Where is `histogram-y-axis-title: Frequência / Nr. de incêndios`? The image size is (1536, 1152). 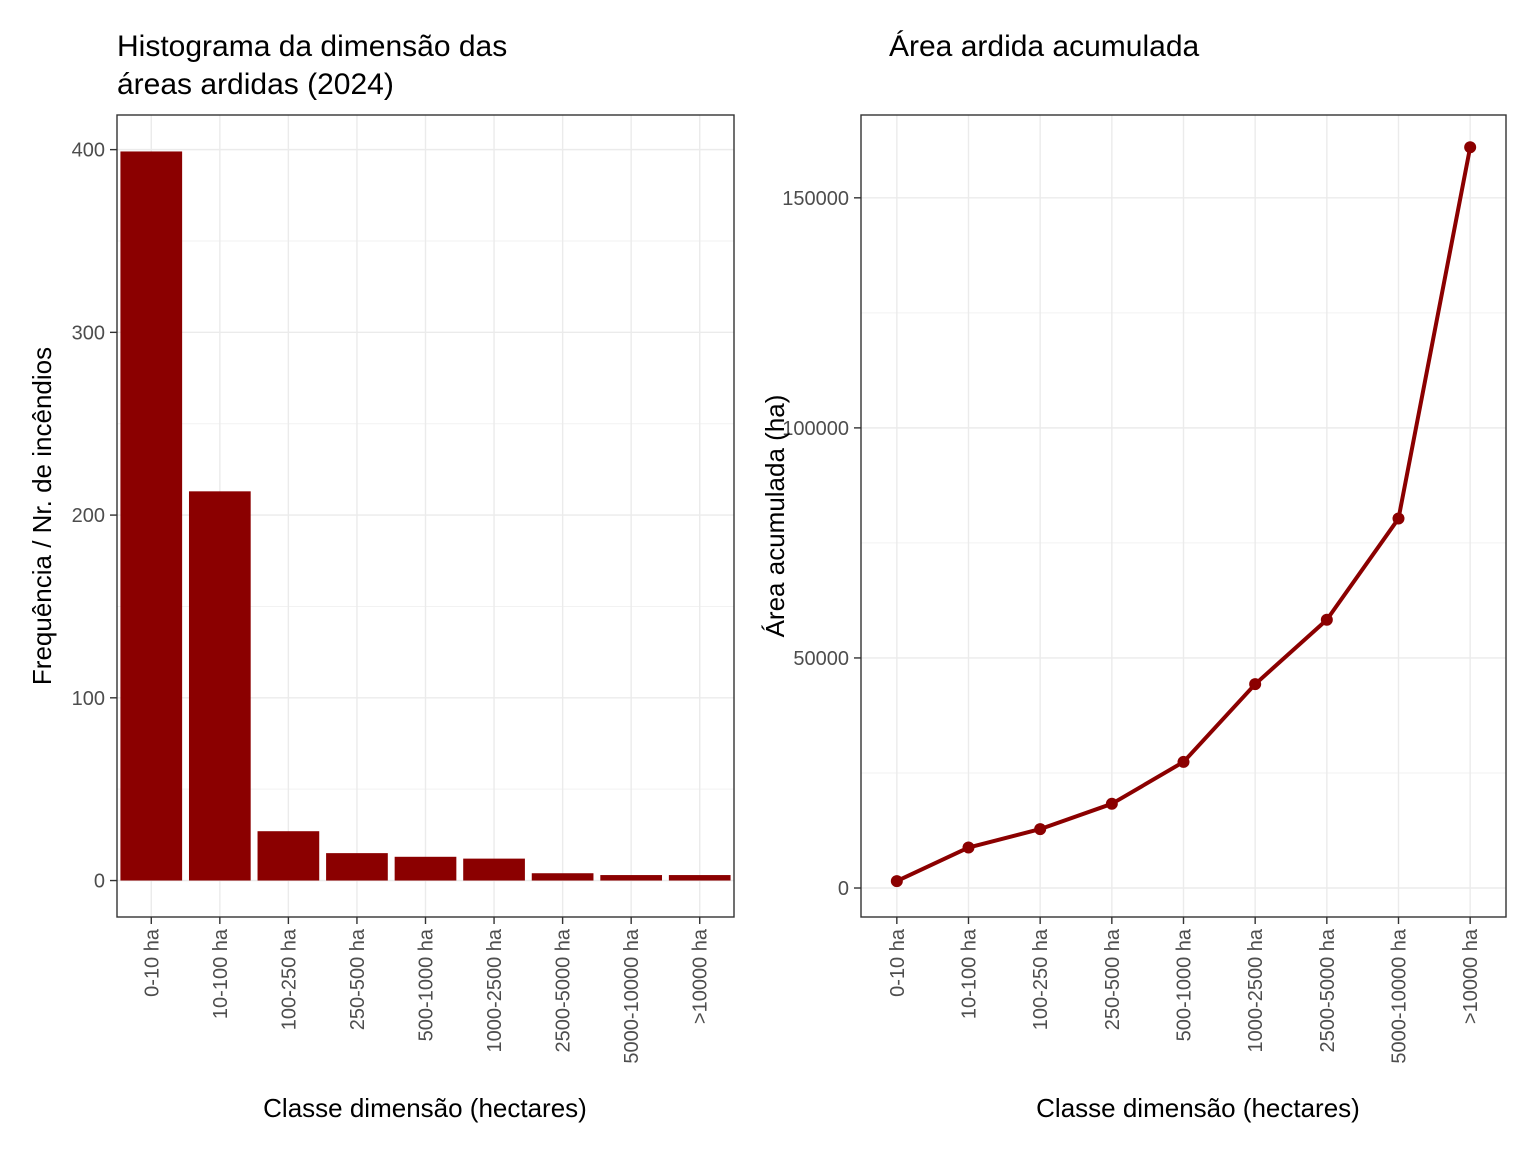
histogram-y-axis-title: Frequência / Nr. de incêndios is located at coordinates (42, 516).